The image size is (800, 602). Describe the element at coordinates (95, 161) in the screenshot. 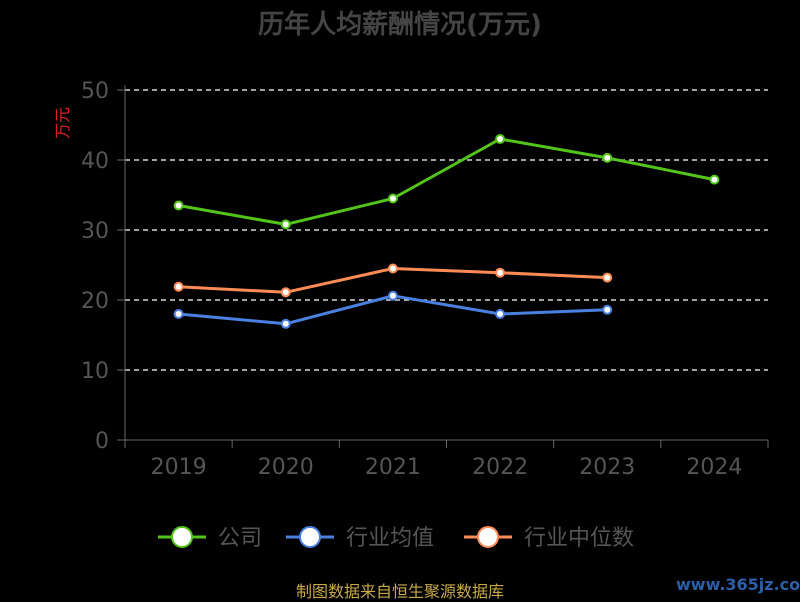

I see `y-tick-label: 40` at that location.